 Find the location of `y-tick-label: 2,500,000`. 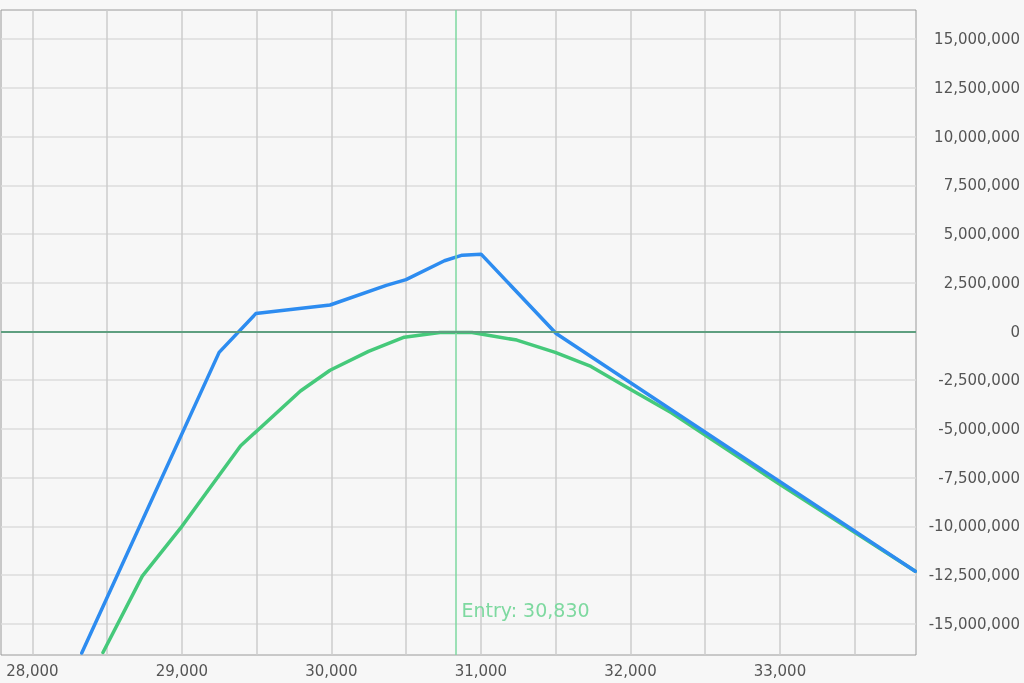

y-tick-label: 2,500,000 is located at coordinates (981, 282).